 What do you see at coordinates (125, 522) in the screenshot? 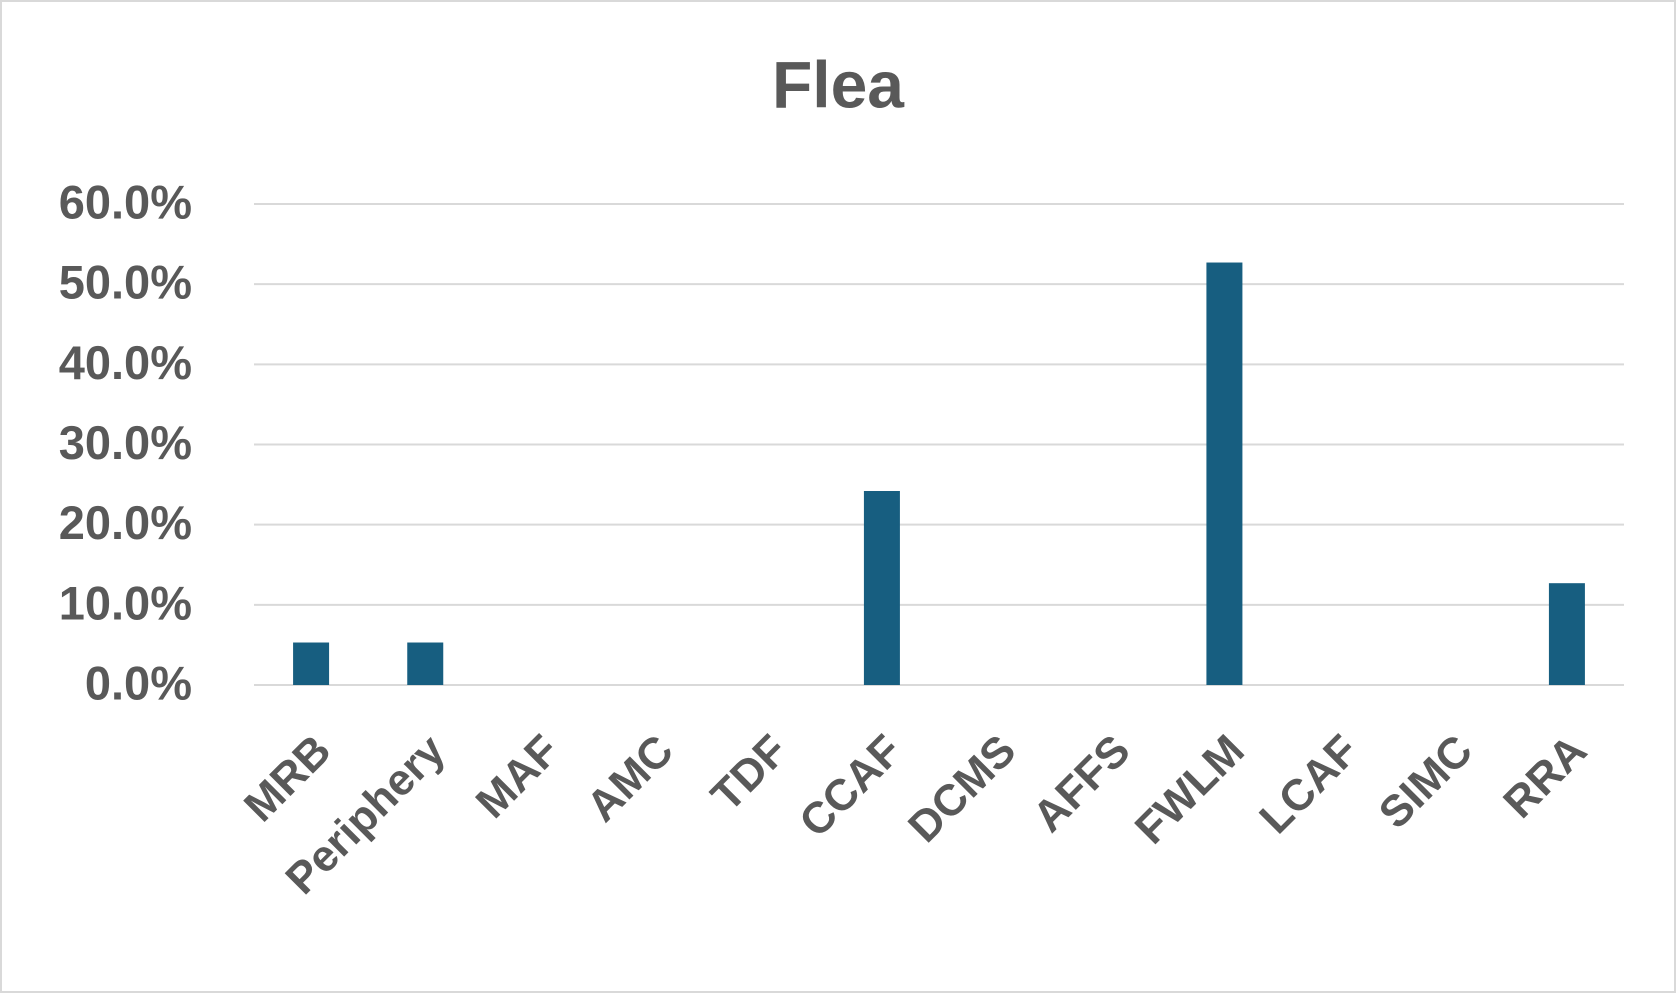
I see `y-tick-label: 20.0%` at bounding box center [125, 522].